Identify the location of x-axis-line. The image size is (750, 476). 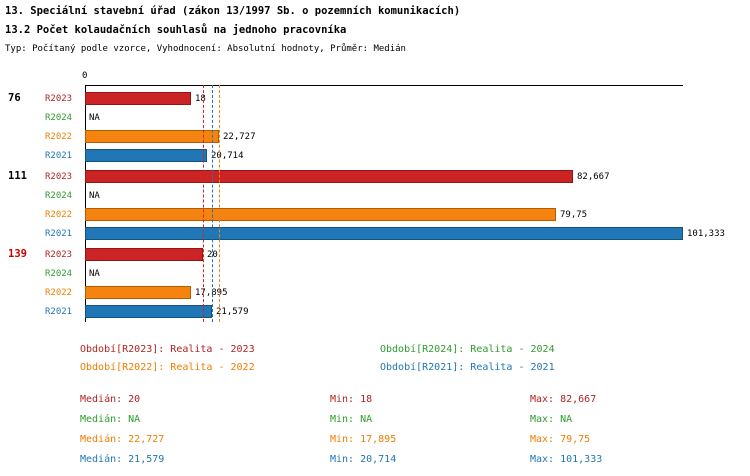
(384, 85).